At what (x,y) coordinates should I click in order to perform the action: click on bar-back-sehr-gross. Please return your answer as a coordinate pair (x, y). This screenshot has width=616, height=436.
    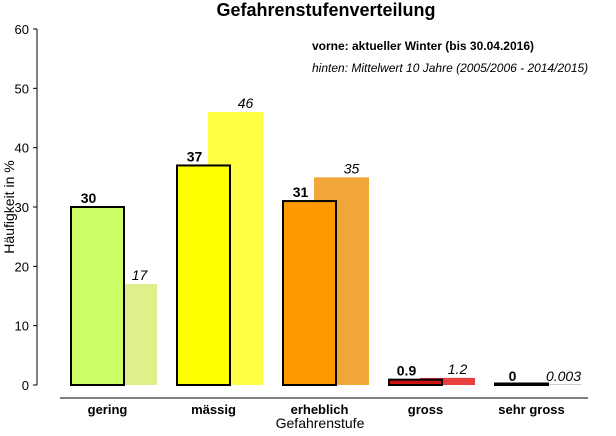
    Looking at the image, I should click on (553, 384).